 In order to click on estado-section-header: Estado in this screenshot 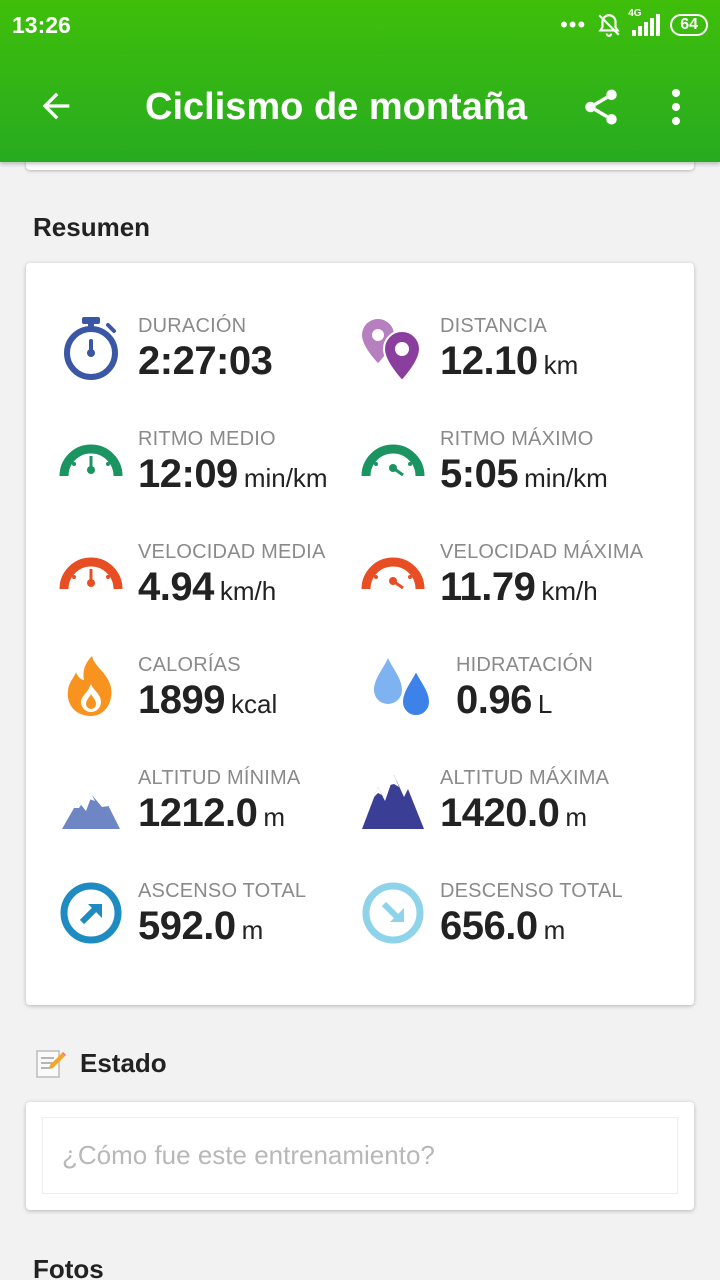, I will do `click(100, 1063)`.